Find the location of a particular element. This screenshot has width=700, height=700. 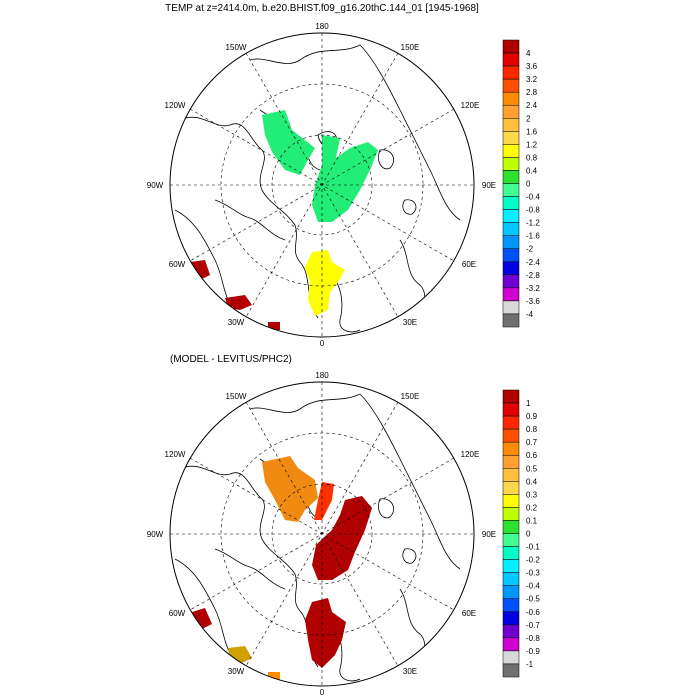

colorbar-tick-label: -3.2 is located at coordinates (533, 288).